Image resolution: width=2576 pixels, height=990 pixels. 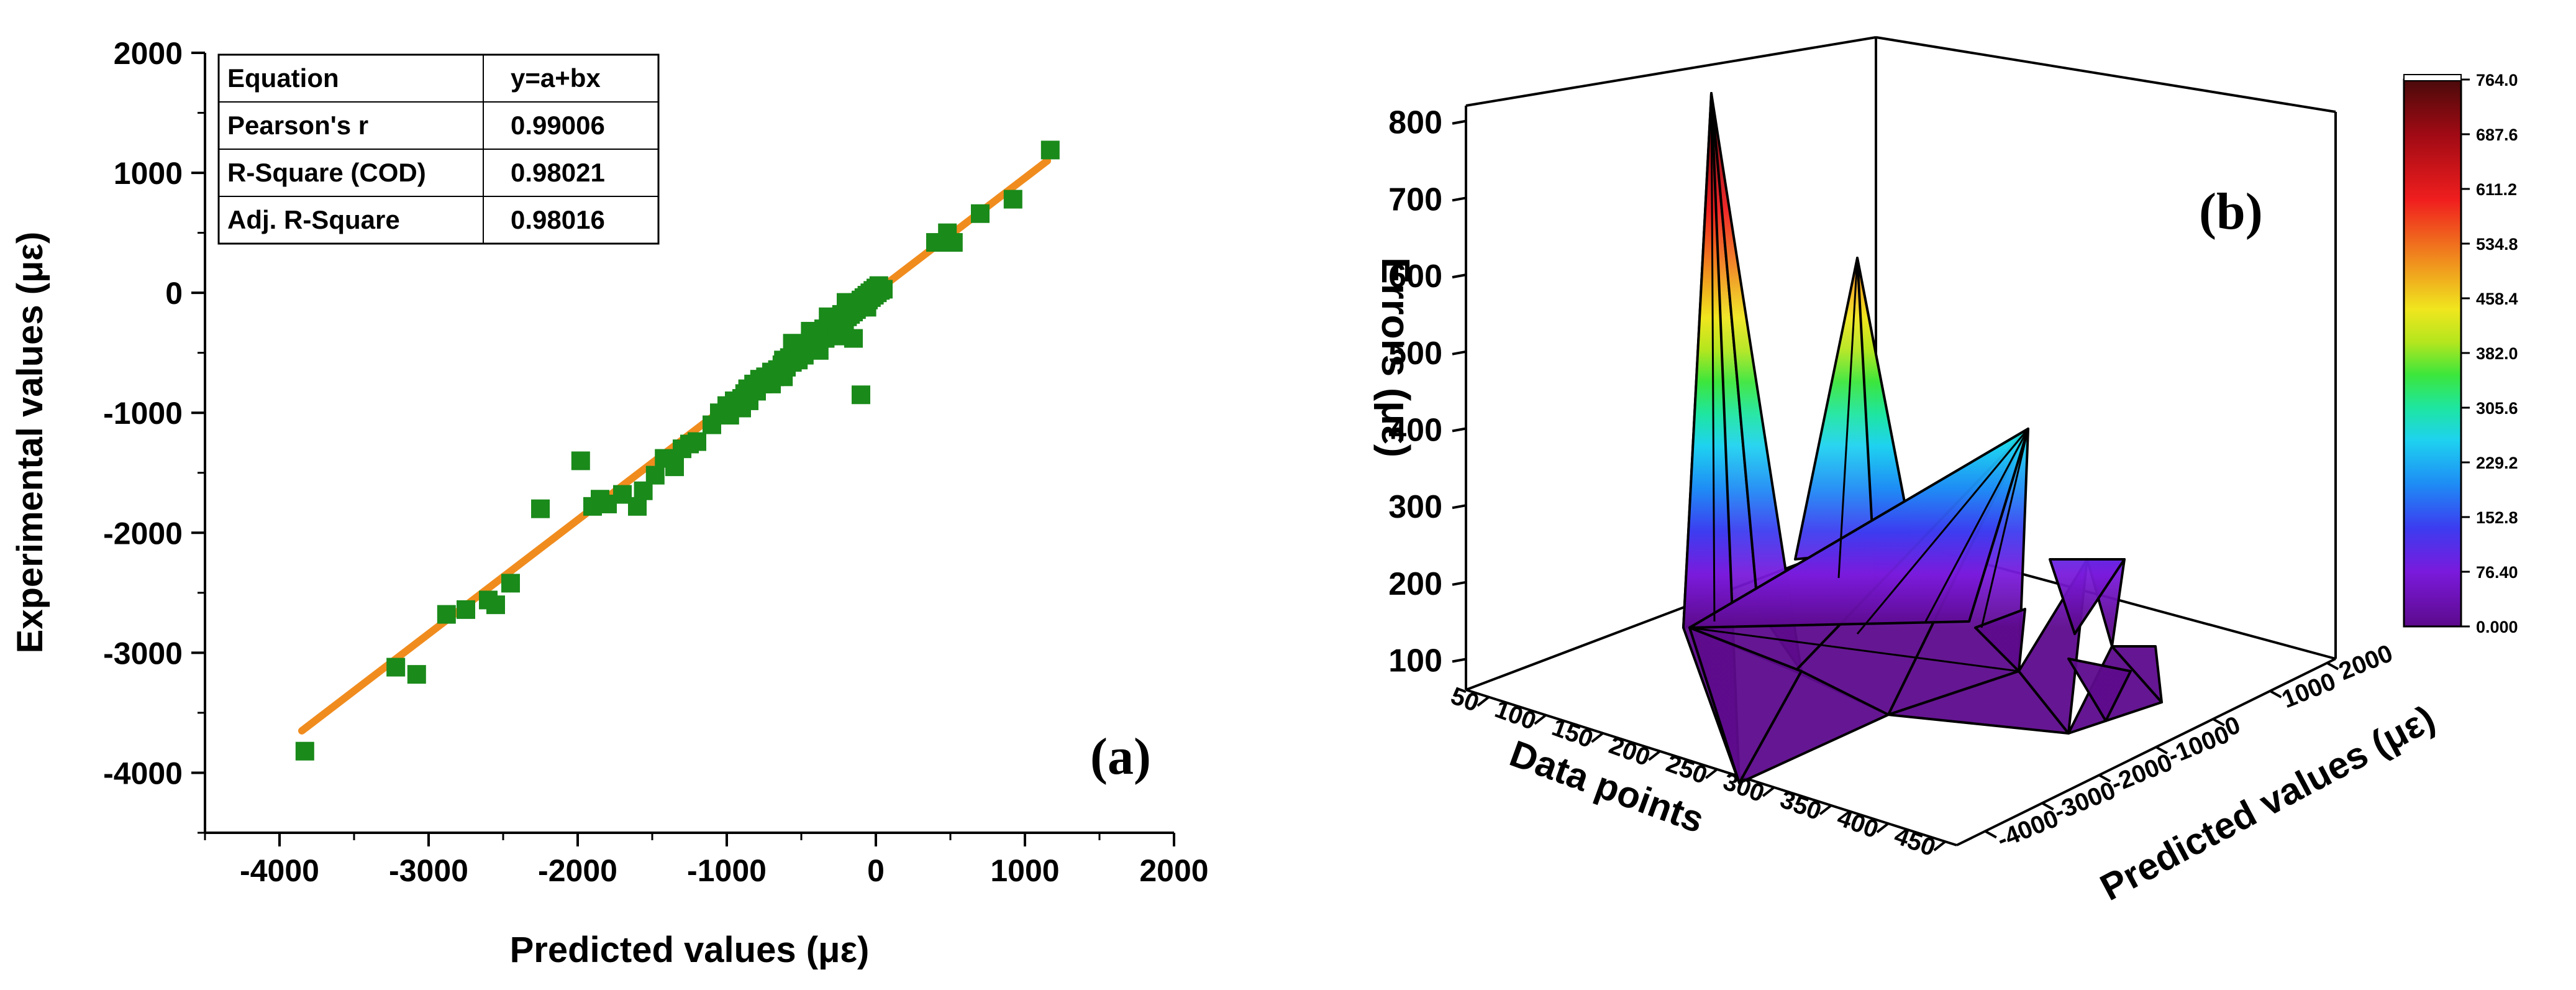 I want to click on x-tick-label-b: 450, so click(x=1915, y=841).